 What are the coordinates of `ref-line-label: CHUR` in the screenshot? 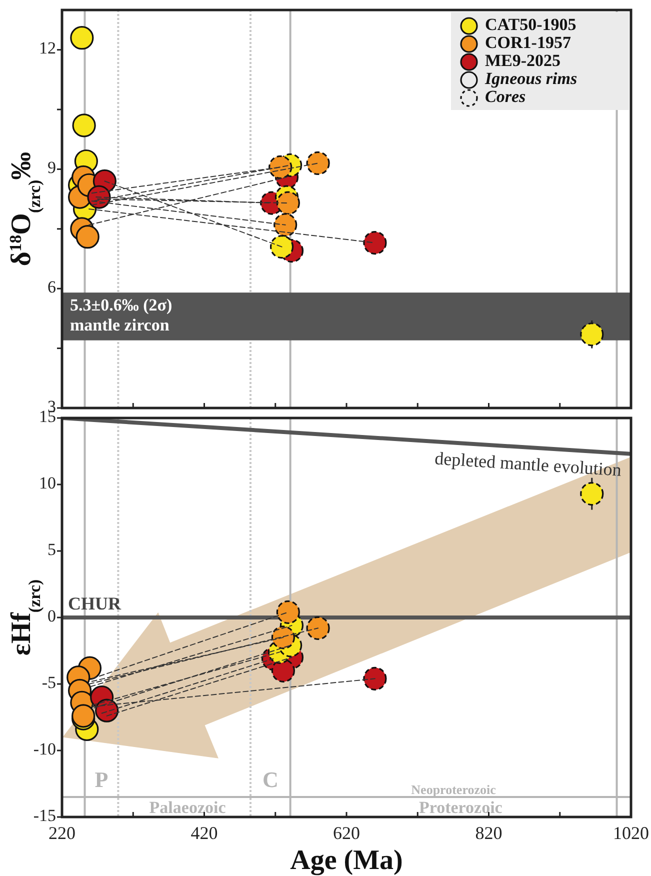 It's located at (95, 604).